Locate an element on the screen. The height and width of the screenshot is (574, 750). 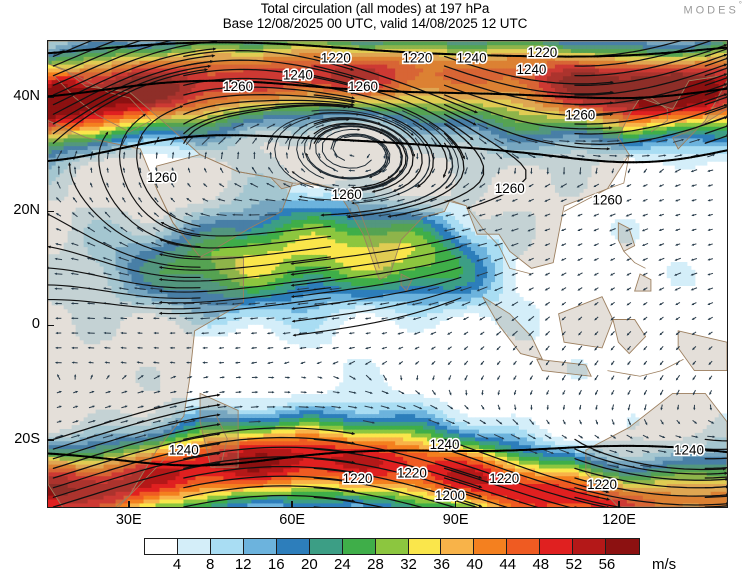
contour-label: 1260 is located at coordinates (162, 177).